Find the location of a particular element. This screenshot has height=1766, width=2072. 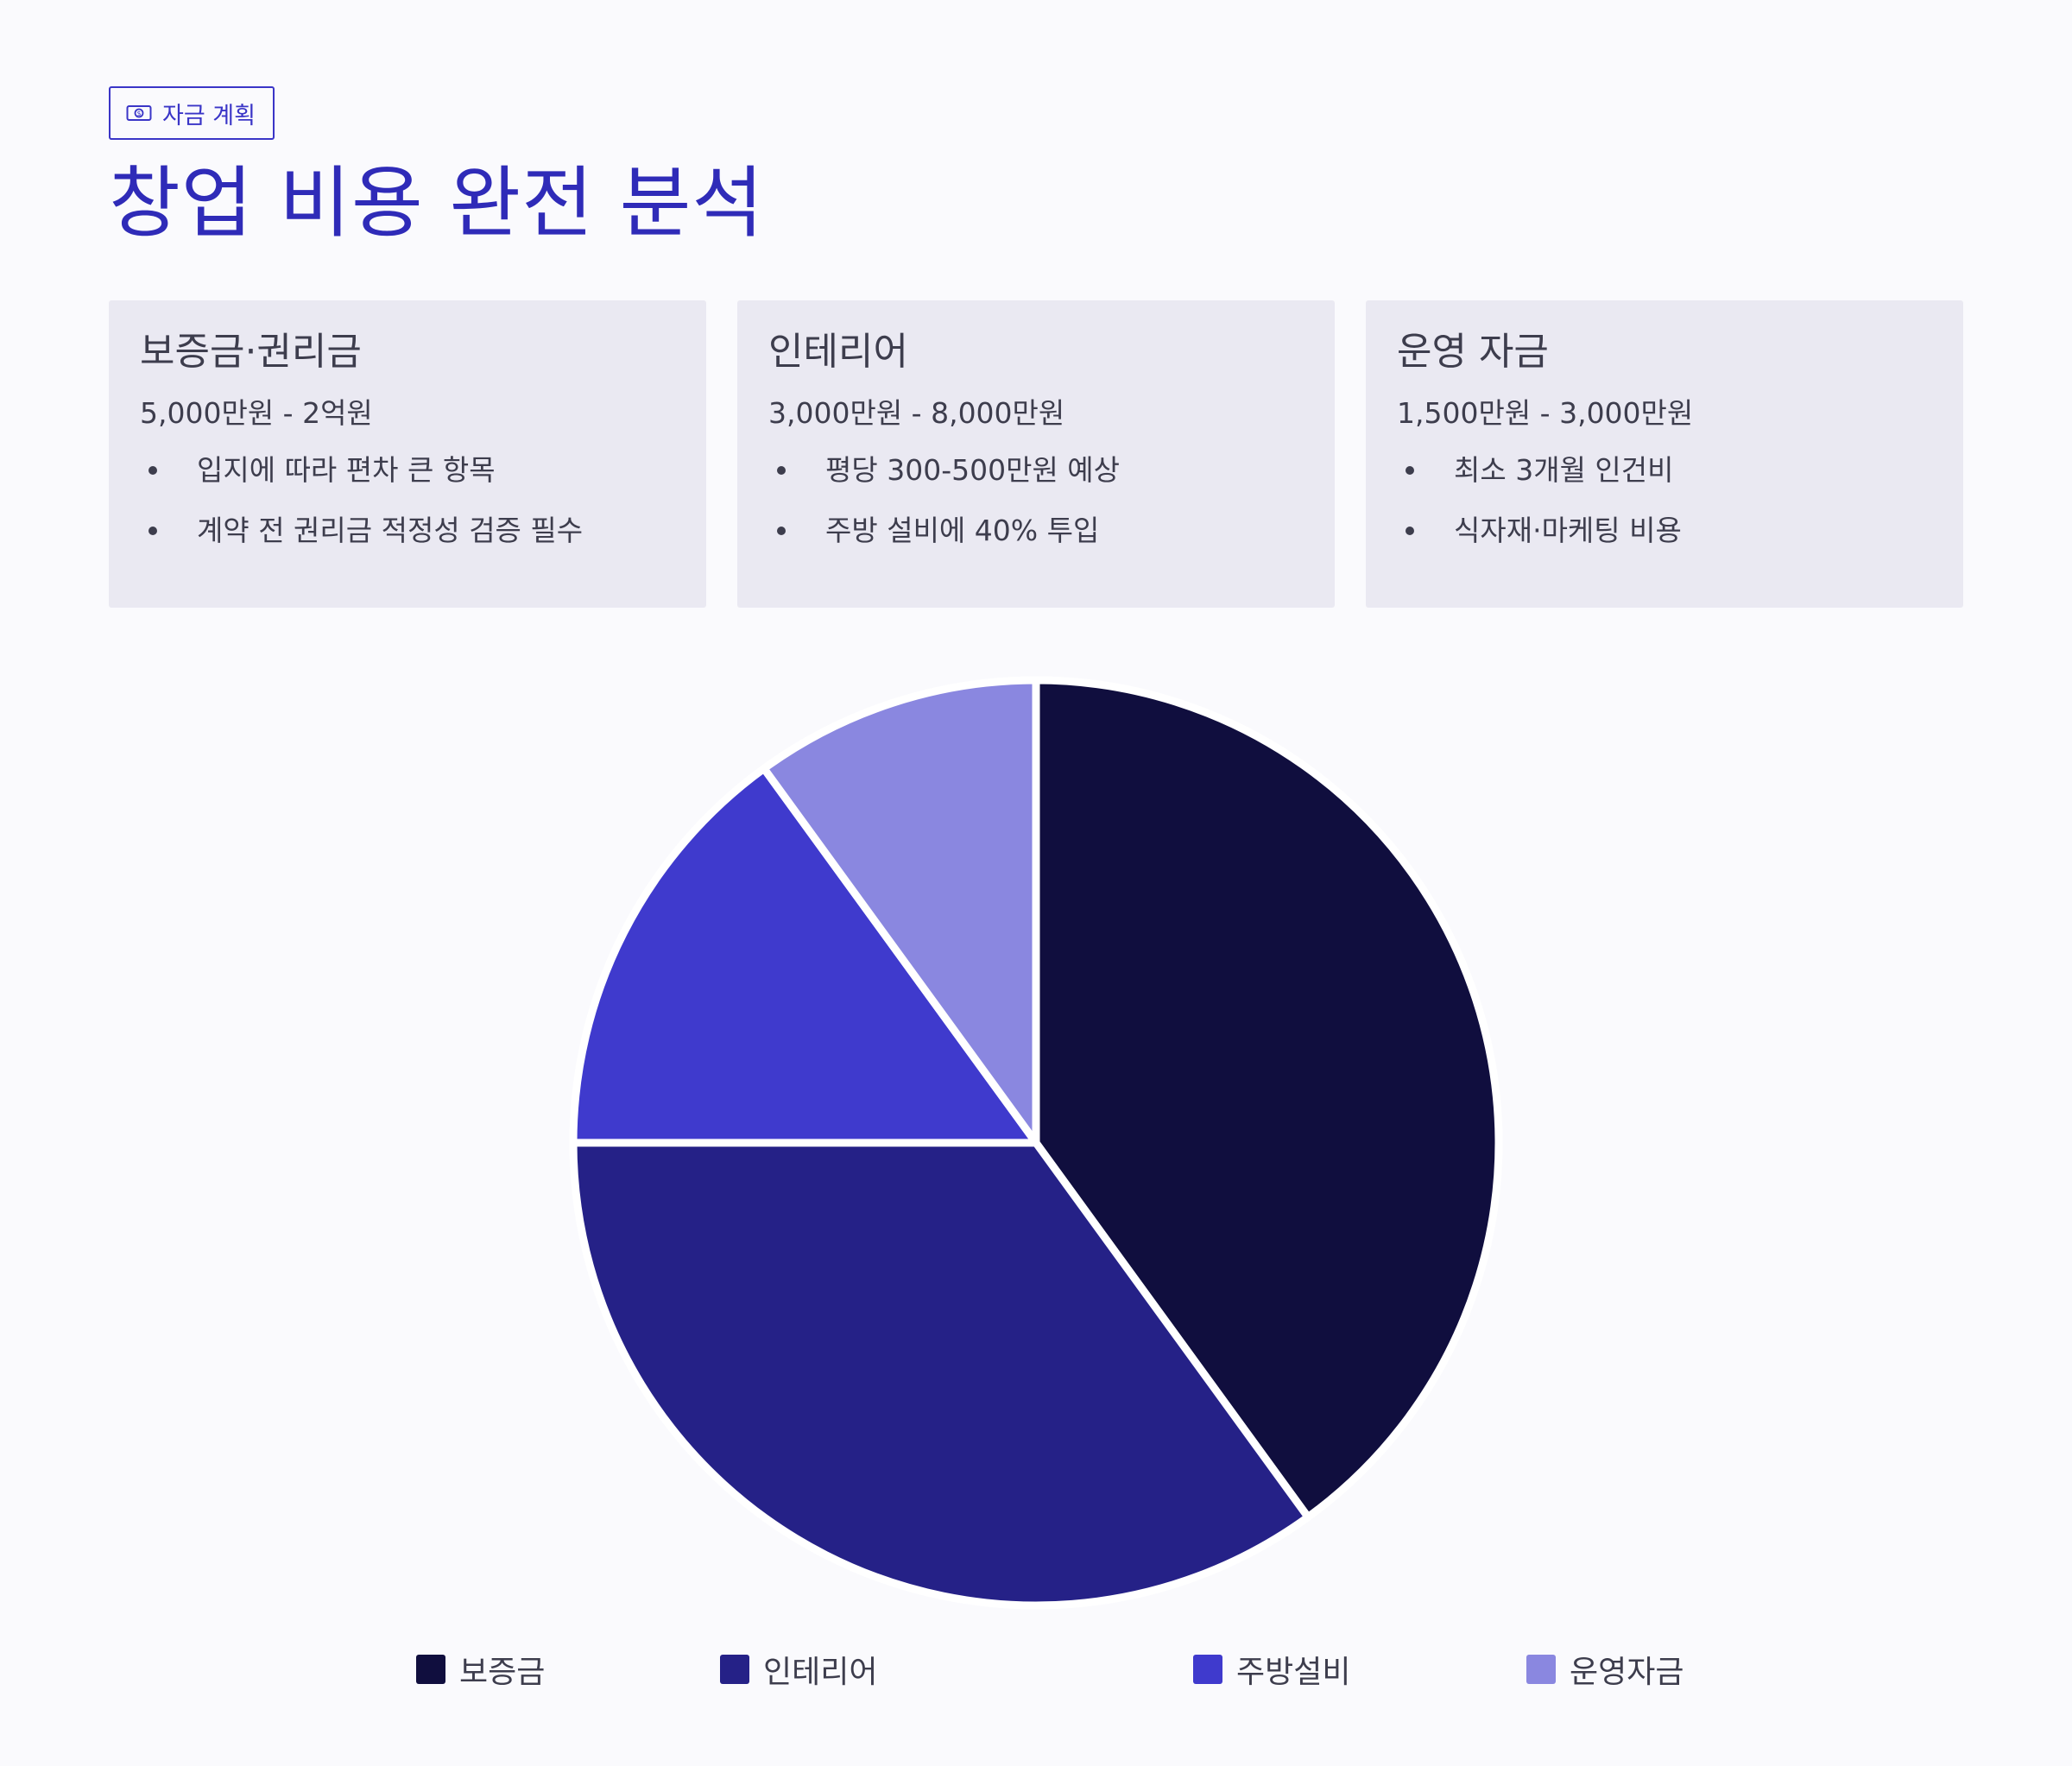

legend-item-kitchen: 주방설비 is located at coordinates (1271, 1669).